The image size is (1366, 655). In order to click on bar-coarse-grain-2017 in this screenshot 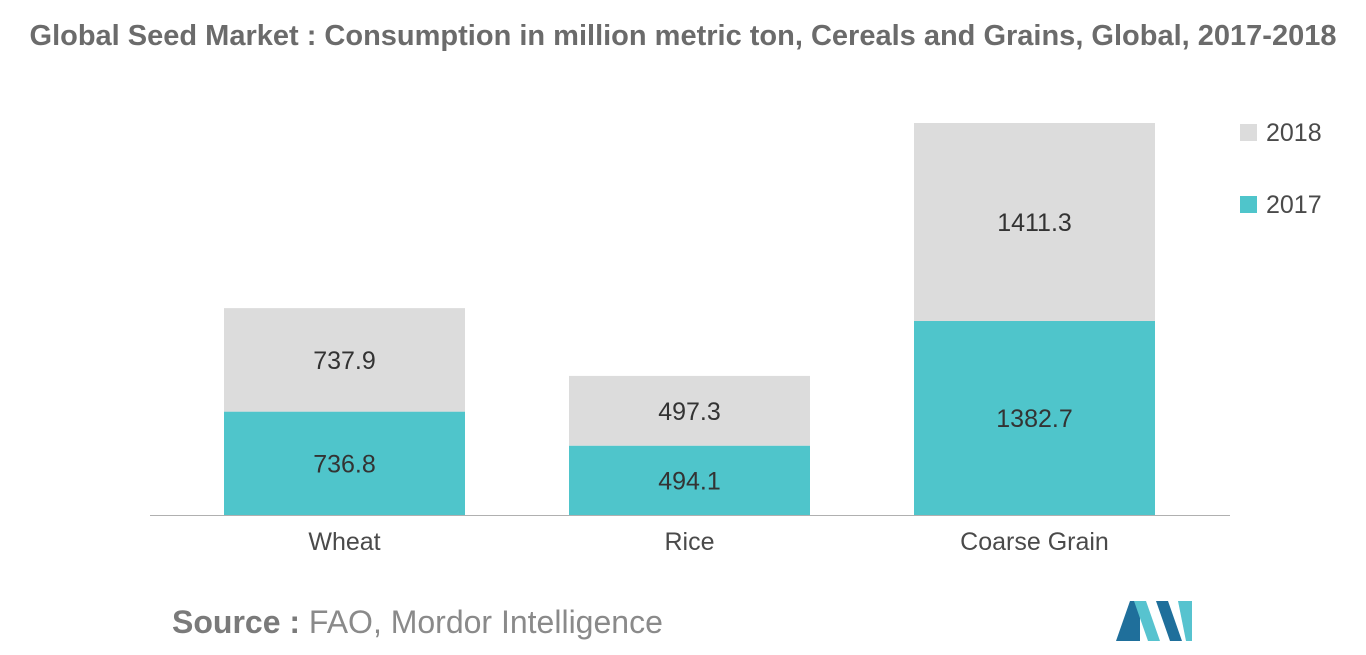, I will do `click(1034, 418)`.